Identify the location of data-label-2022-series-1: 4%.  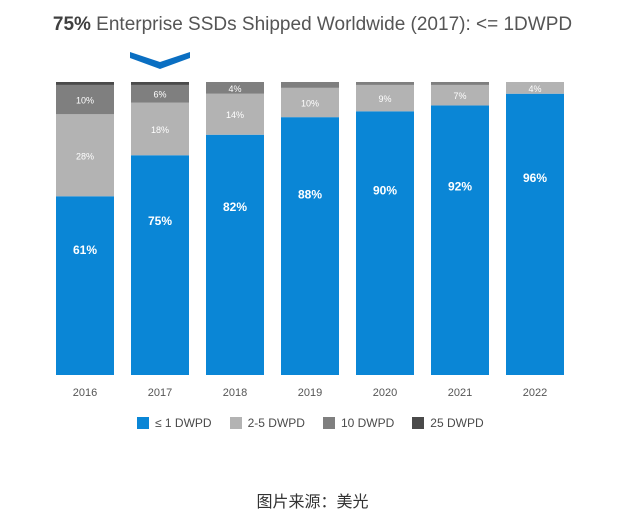
(534, 89).